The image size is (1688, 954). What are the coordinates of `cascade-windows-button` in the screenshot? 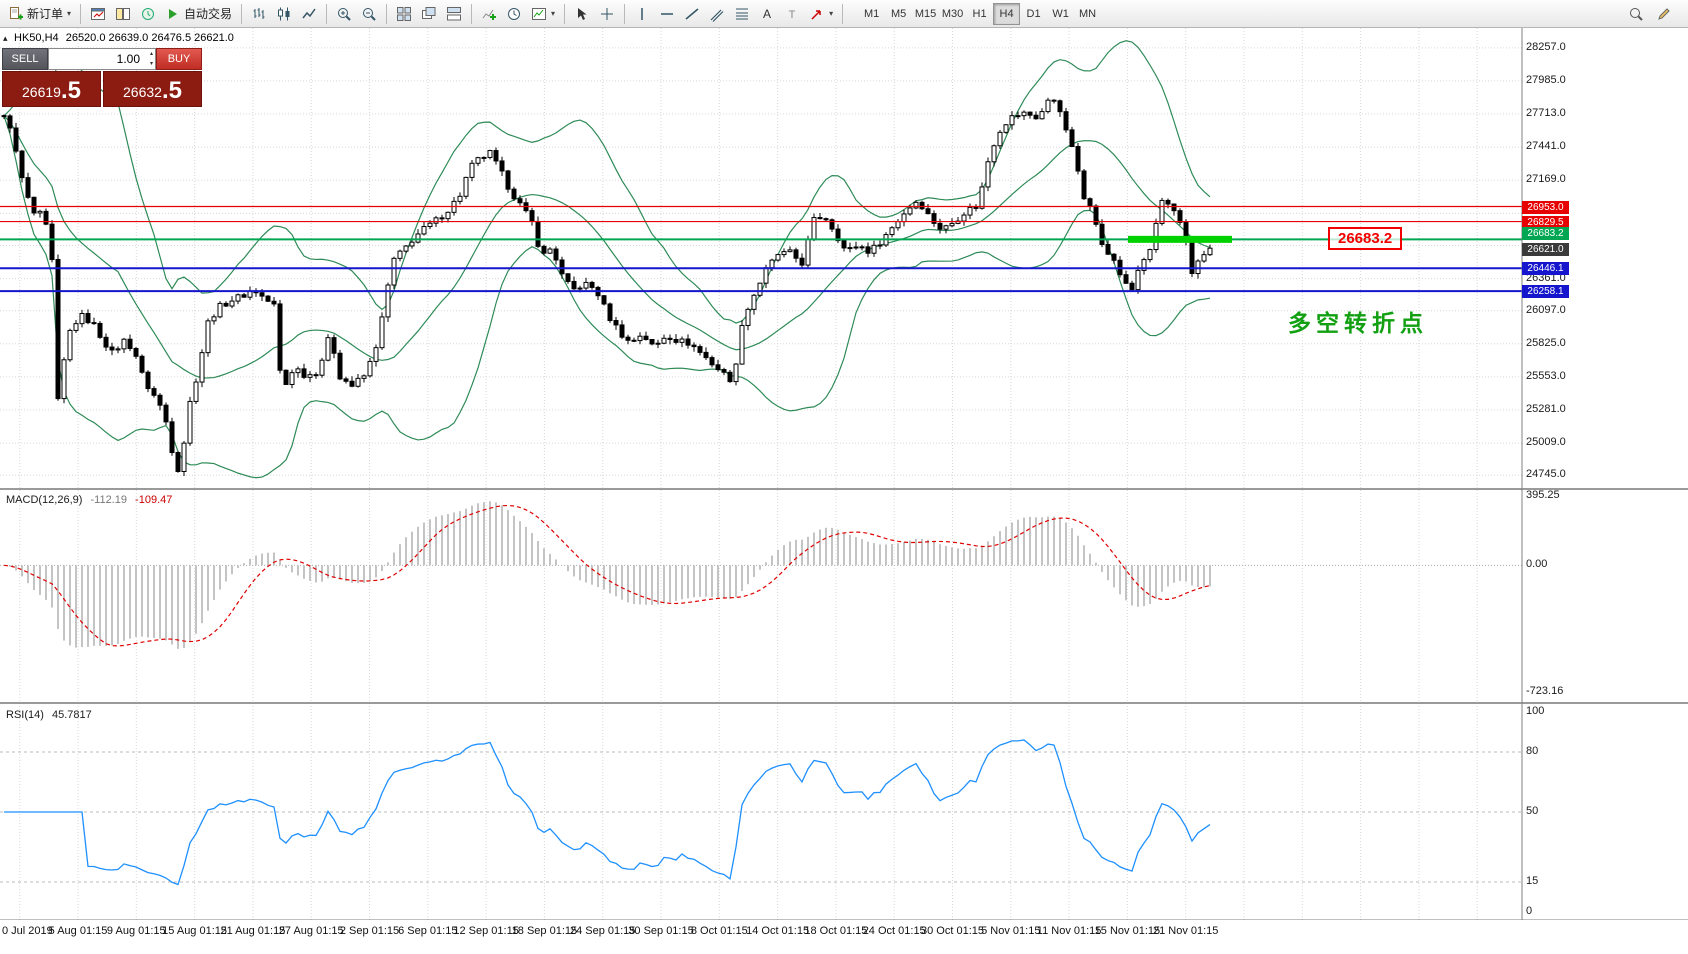 It's located at (429, 14).